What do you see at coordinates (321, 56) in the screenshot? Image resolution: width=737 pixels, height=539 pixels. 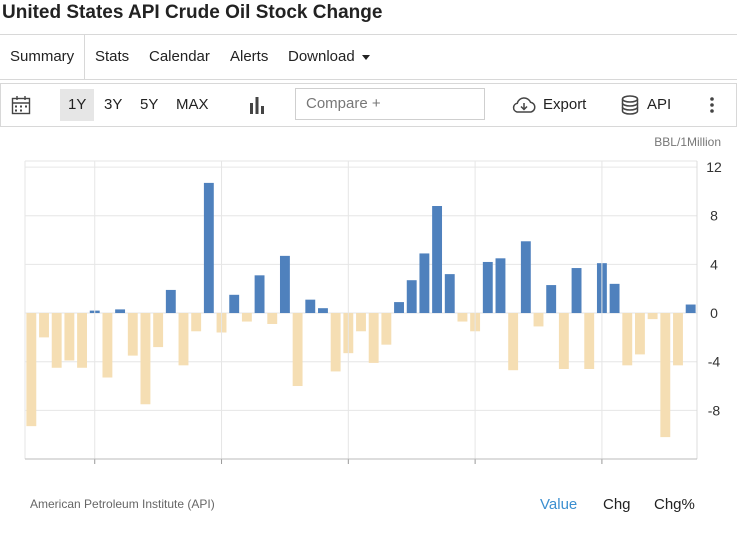 I see `tab-download-label: Download` at bounding box center [321, 56].